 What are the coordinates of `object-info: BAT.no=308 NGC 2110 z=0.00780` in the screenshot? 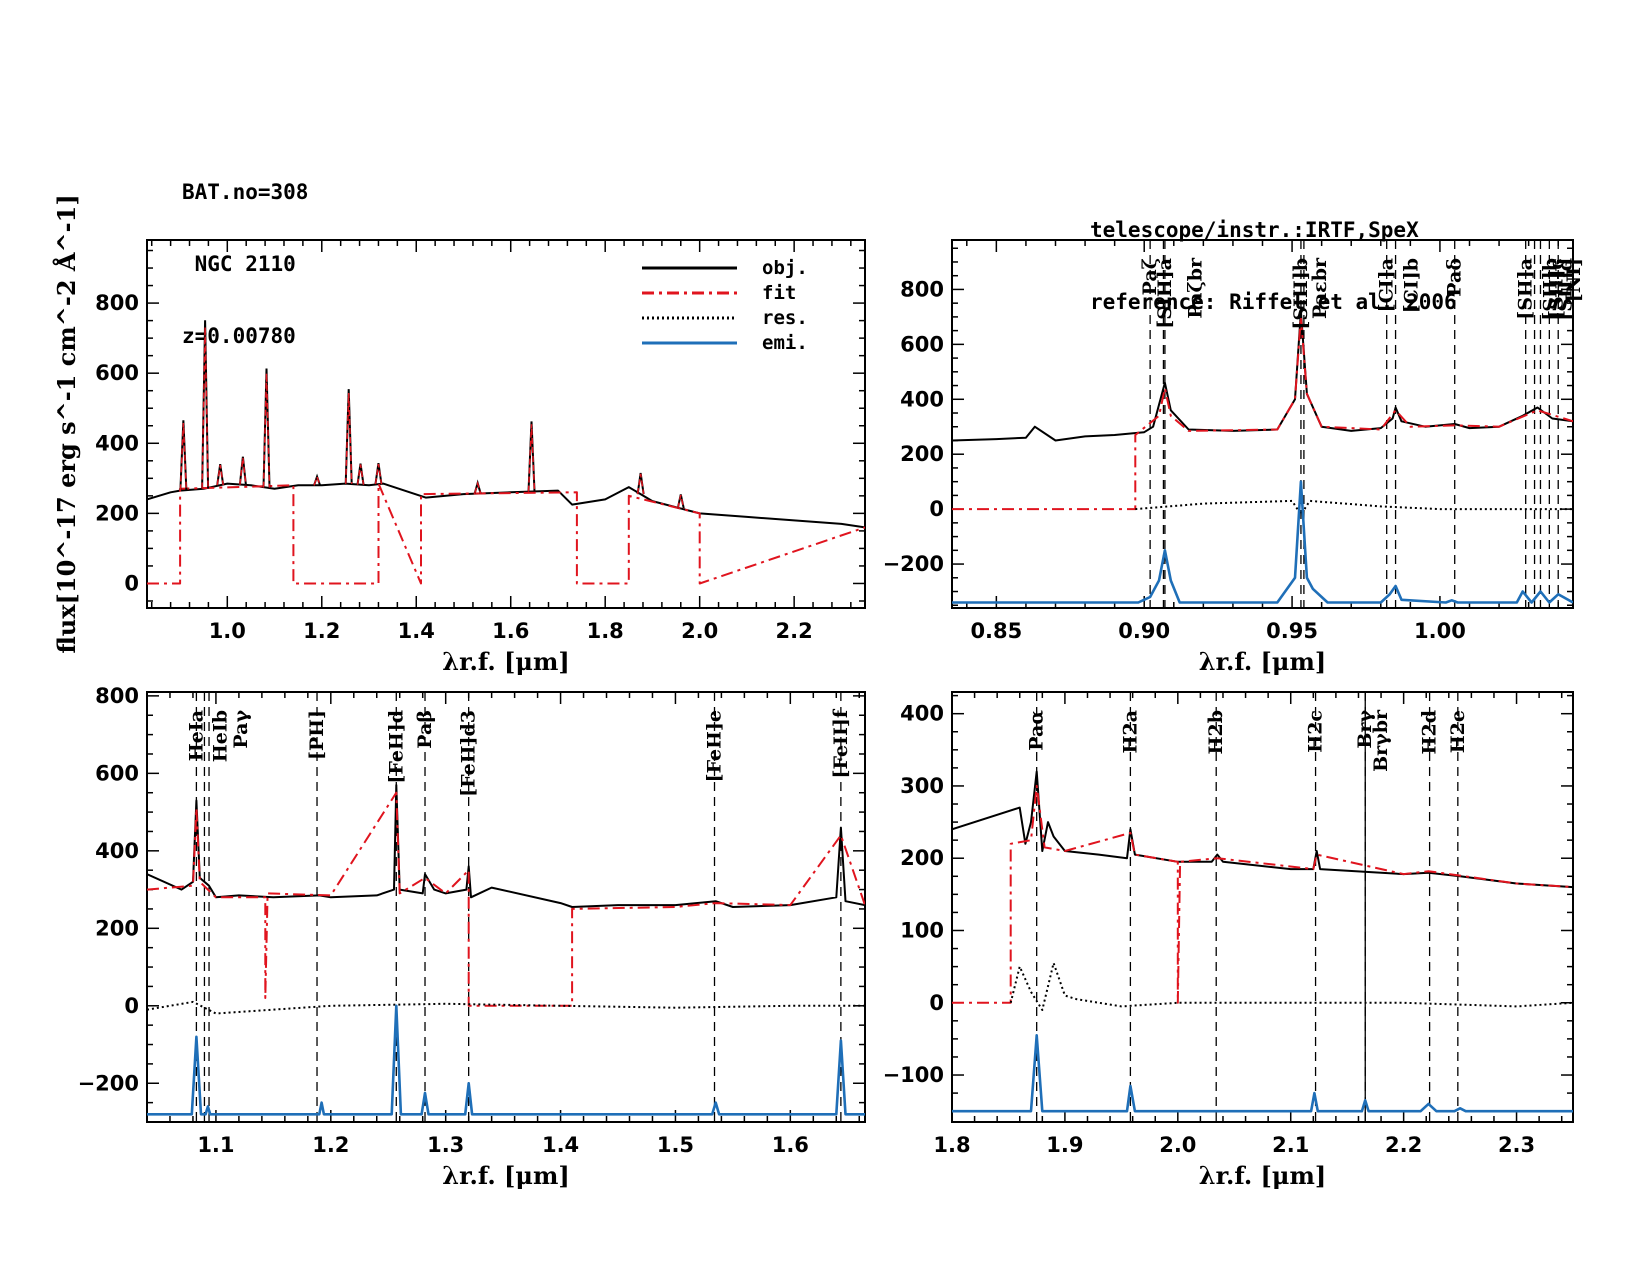 It's located at (245, 252).